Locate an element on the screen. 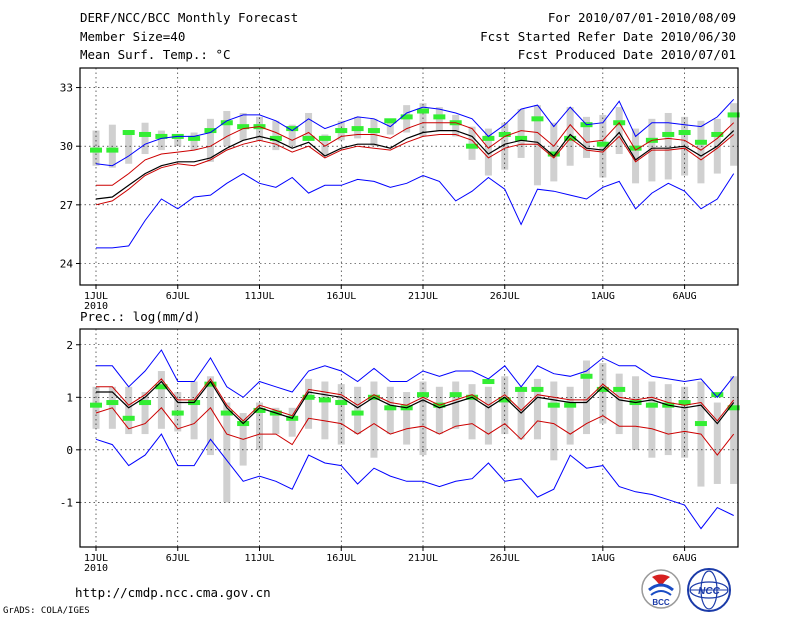  precipitation-series-red-lower is located at coordinates (415, 431).